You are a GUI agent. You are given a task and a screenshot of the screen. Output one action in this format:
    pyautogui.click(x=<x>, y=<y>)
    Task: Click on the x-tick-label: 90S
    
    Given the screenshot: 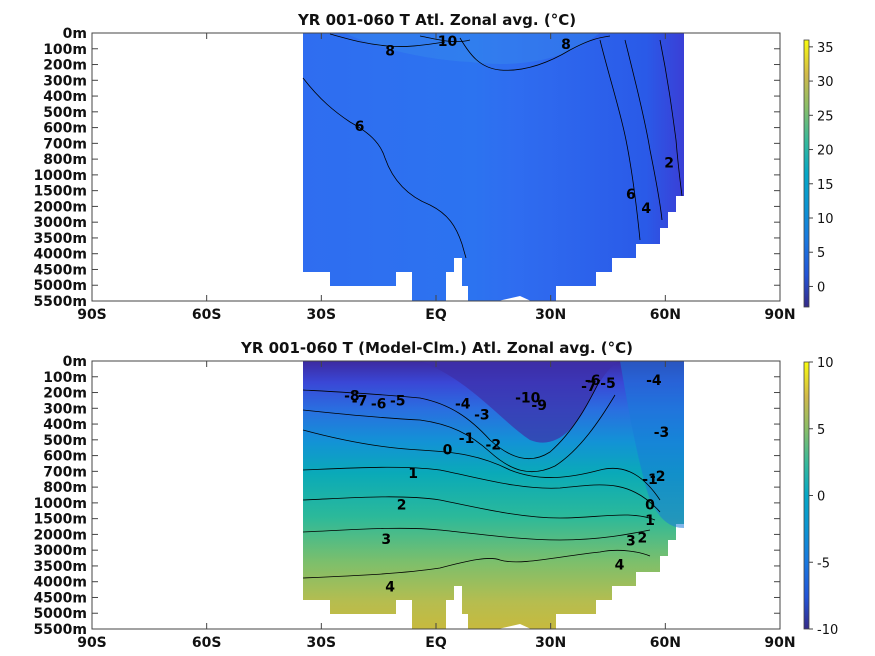 What is the action you would take?
    pyautogui.click(x=92, y=643)
    